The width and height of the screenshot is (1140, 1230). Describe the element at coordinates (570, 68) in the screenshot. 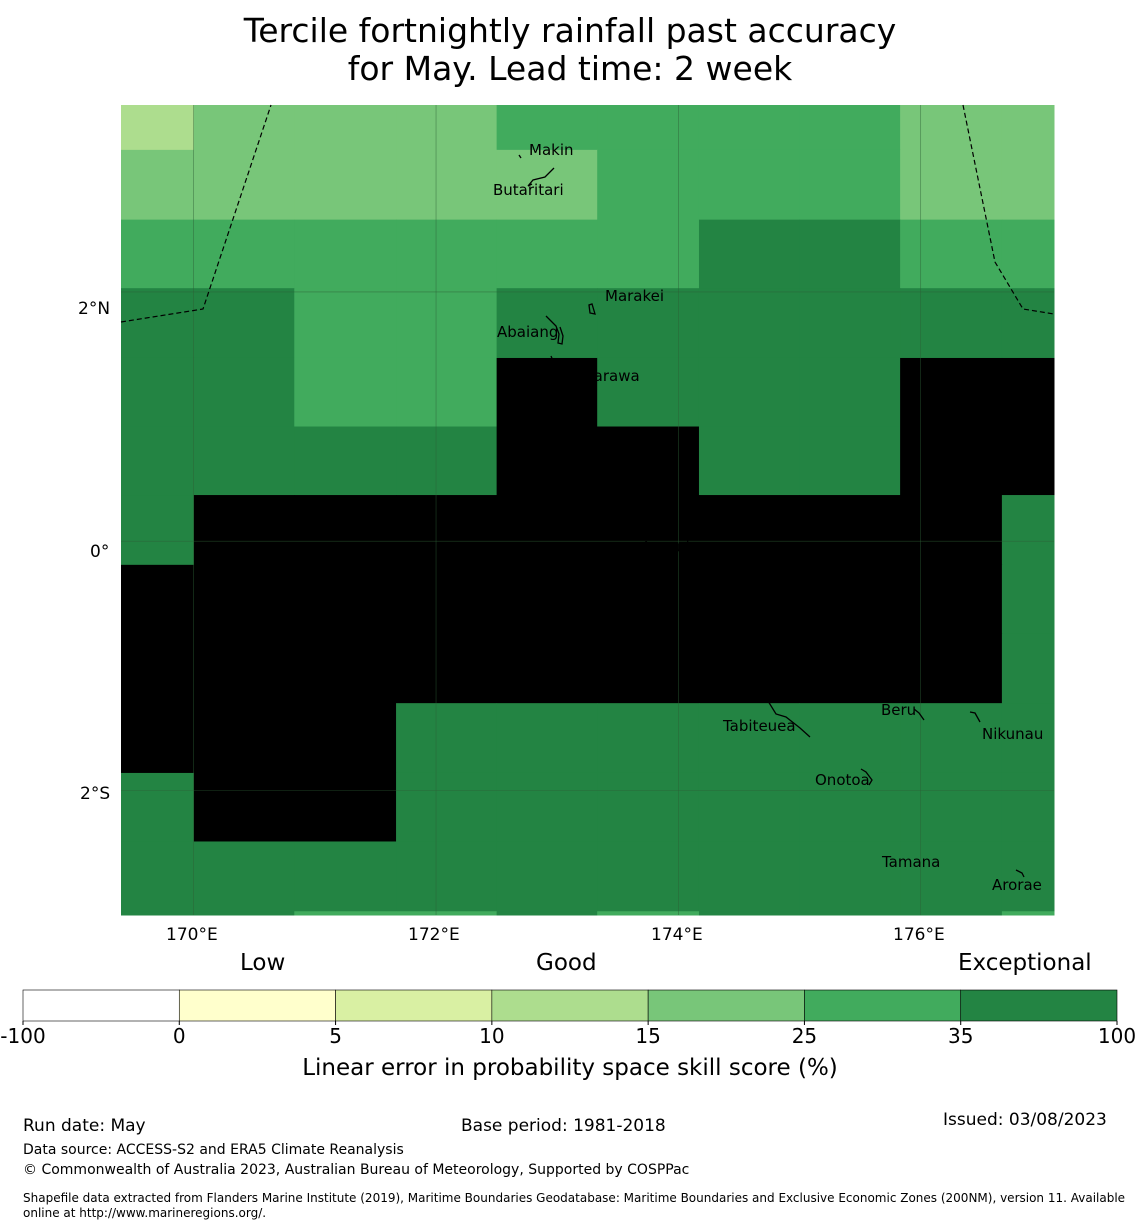

I see `map-title-line2: for May. Lead time: 2 week` at that location.